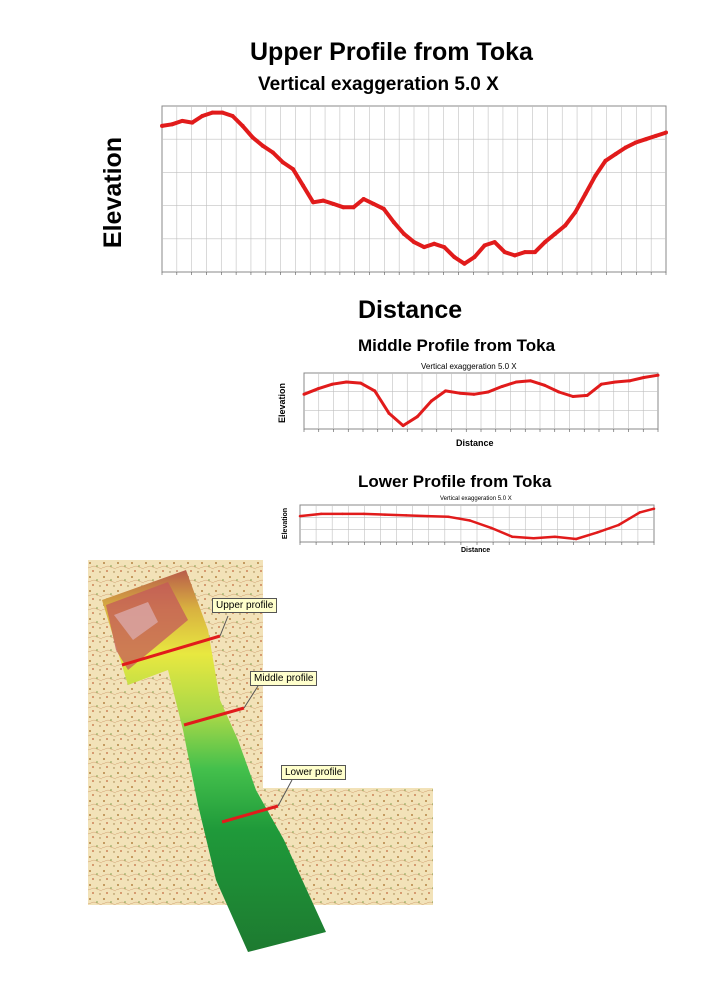 This screenshot has height=1005, width=706. What do you see at coordinates (285, 793) in the screenshot?
I see `lower-callout-leader` at bounding box center [285, 793].